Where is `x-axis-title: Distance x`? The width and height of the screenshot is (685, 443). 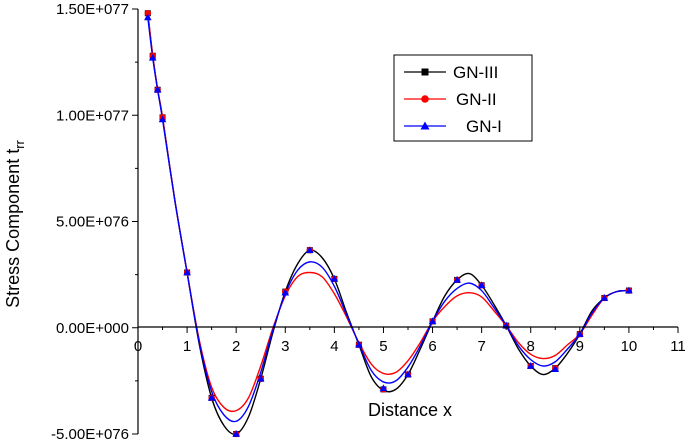
x-axis-title: Distance x is located at coordinates (410, 410).